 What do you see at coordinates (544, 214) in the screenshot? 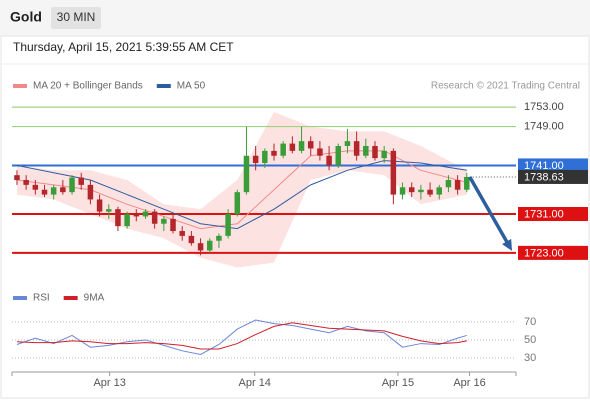
I see `level-label: 1731.00` at bounding box center [544, 214].